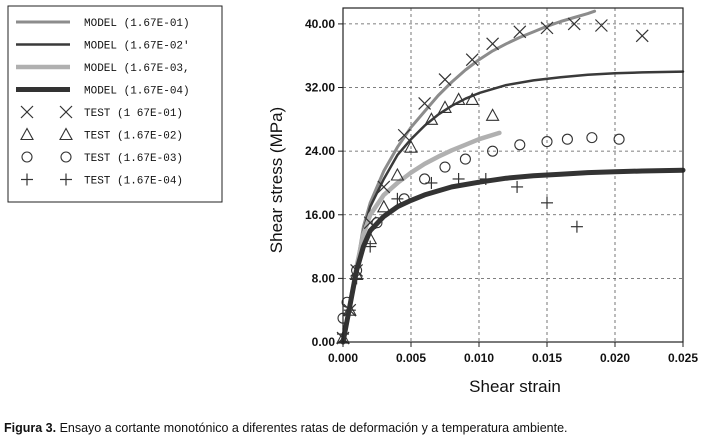 The height and width of the screenshot is (444, 712). Describe the element at coordinates (324, 342) in the screenshot. I see `y-tick-label: 0.00` at that location.